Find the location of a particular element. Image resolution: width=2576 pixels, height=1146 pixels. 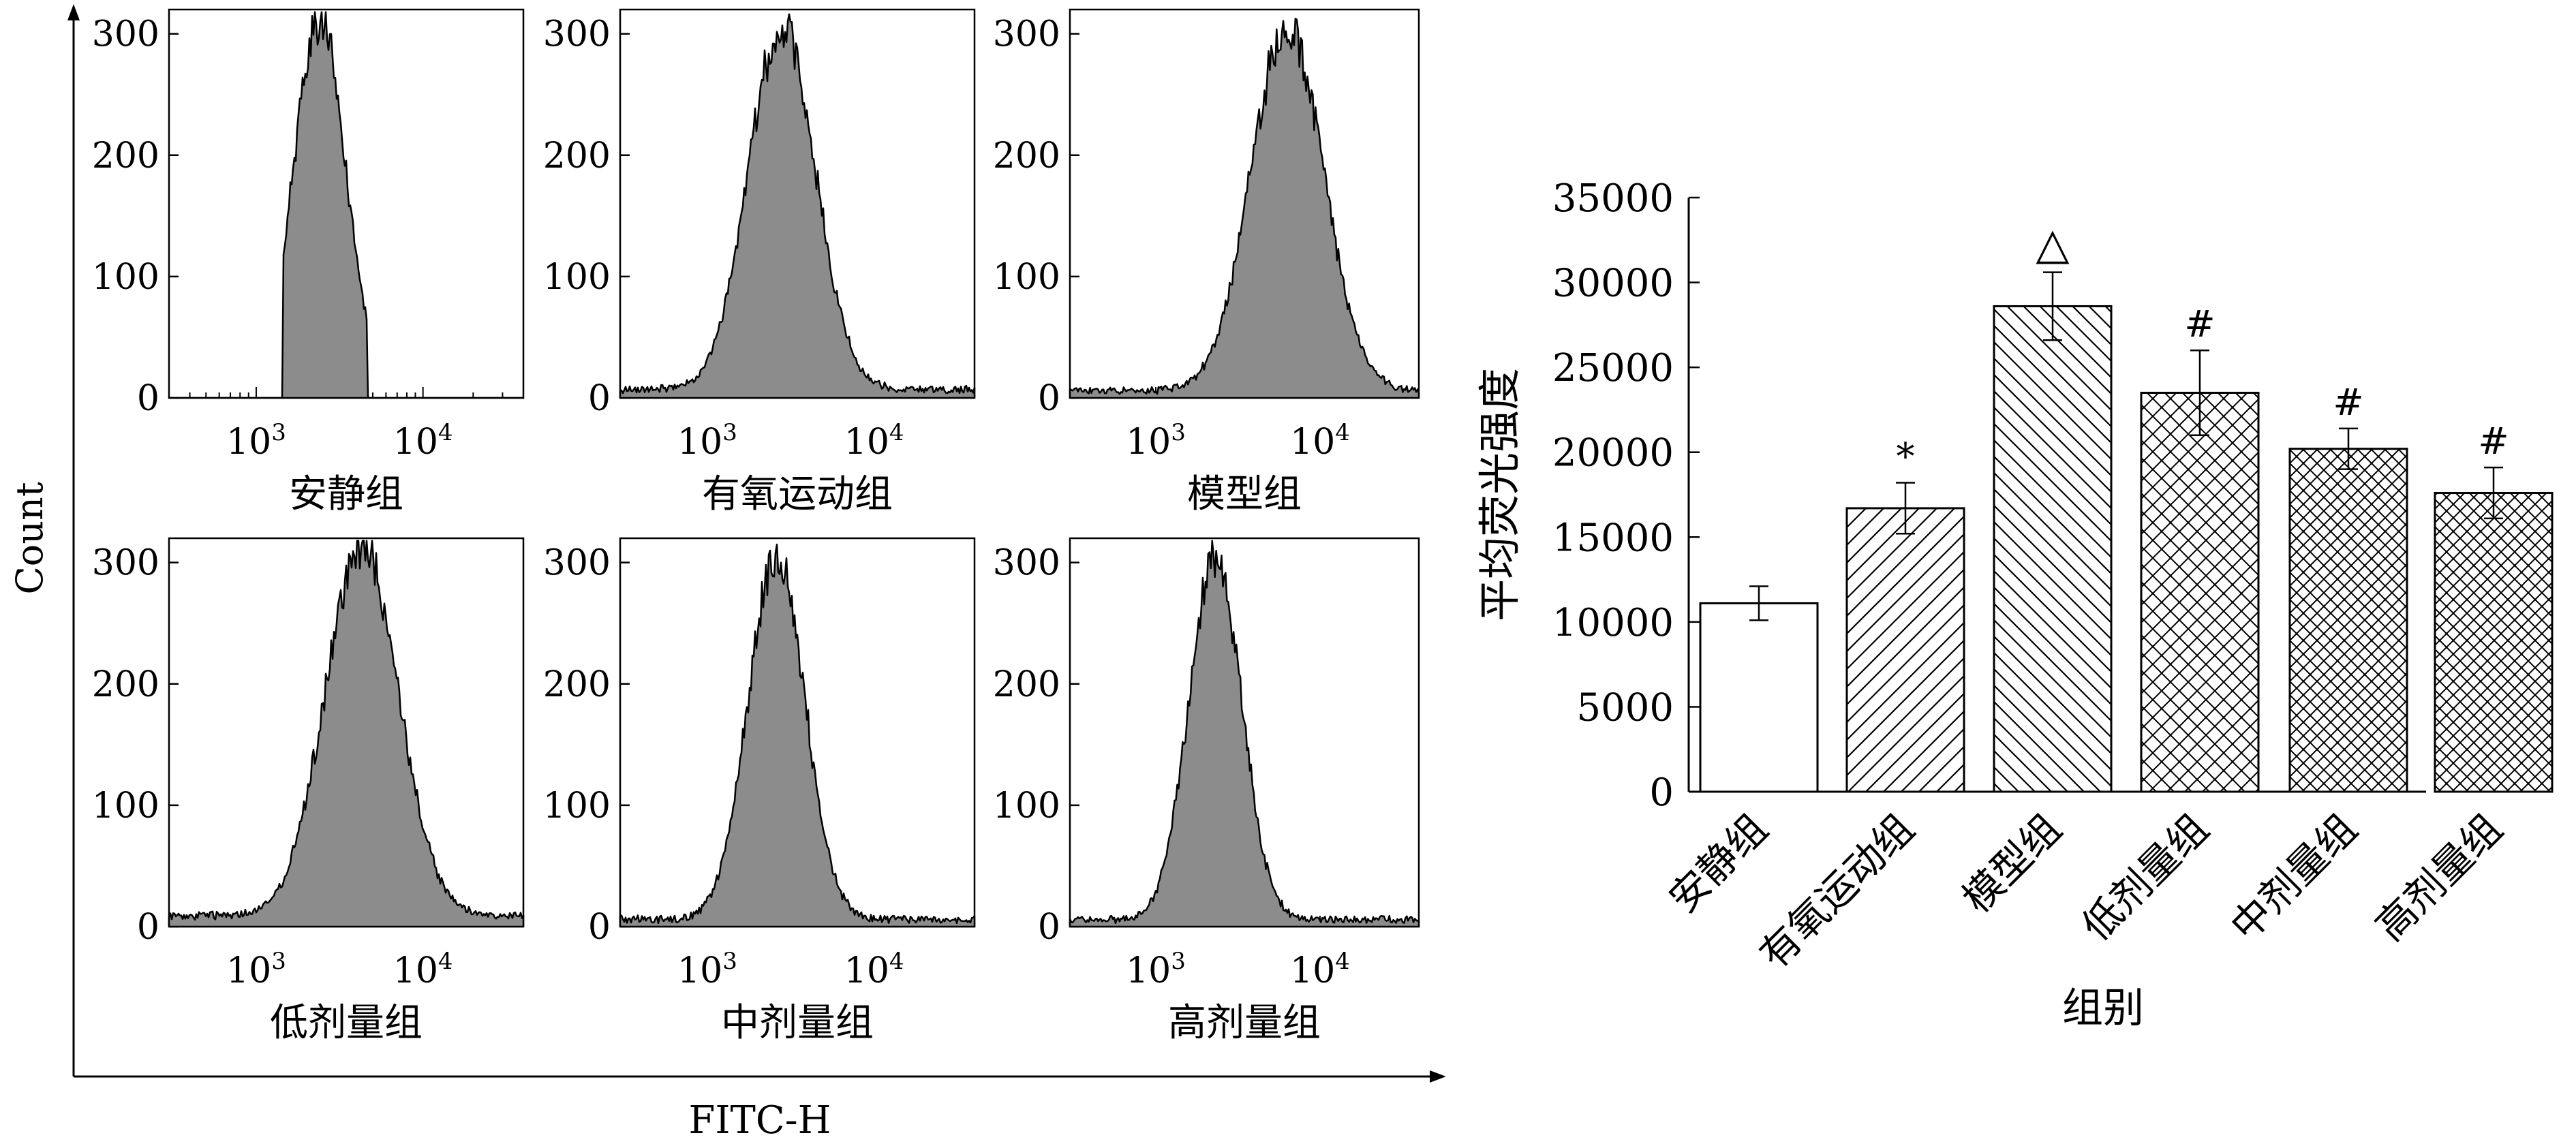

histogram-panel-label: 有氧运动组 is located at coordinates (797, 494).